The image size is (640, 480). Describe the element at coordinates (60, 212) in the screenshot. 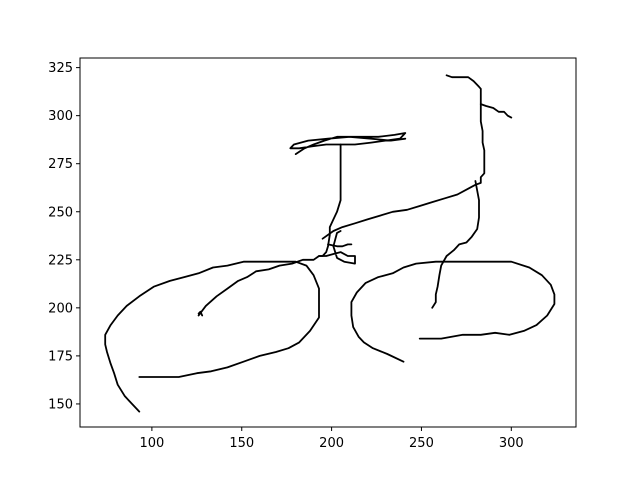

I see `y-tick-label: 250` at that location.